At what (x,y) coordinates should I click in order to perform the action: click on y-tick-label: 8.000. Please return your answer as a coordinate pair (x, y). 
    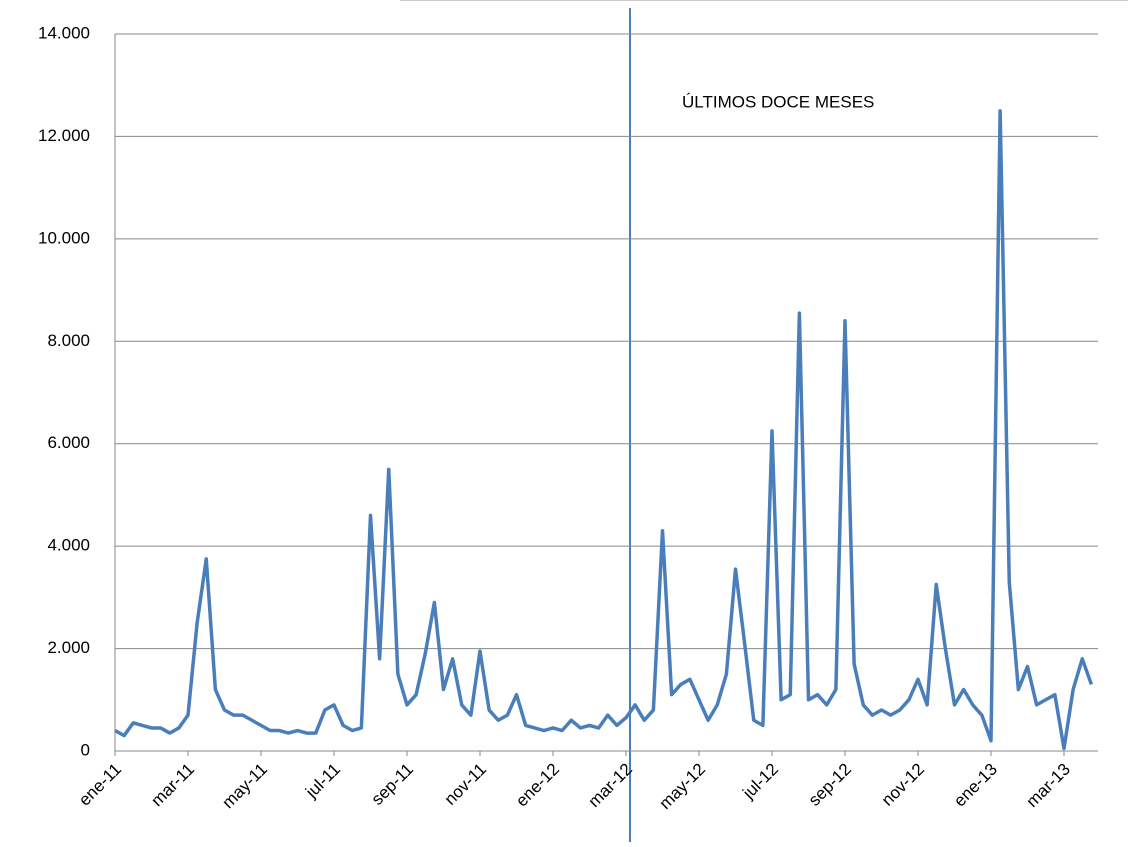
    Looking at the image, I should click on (68, 340).